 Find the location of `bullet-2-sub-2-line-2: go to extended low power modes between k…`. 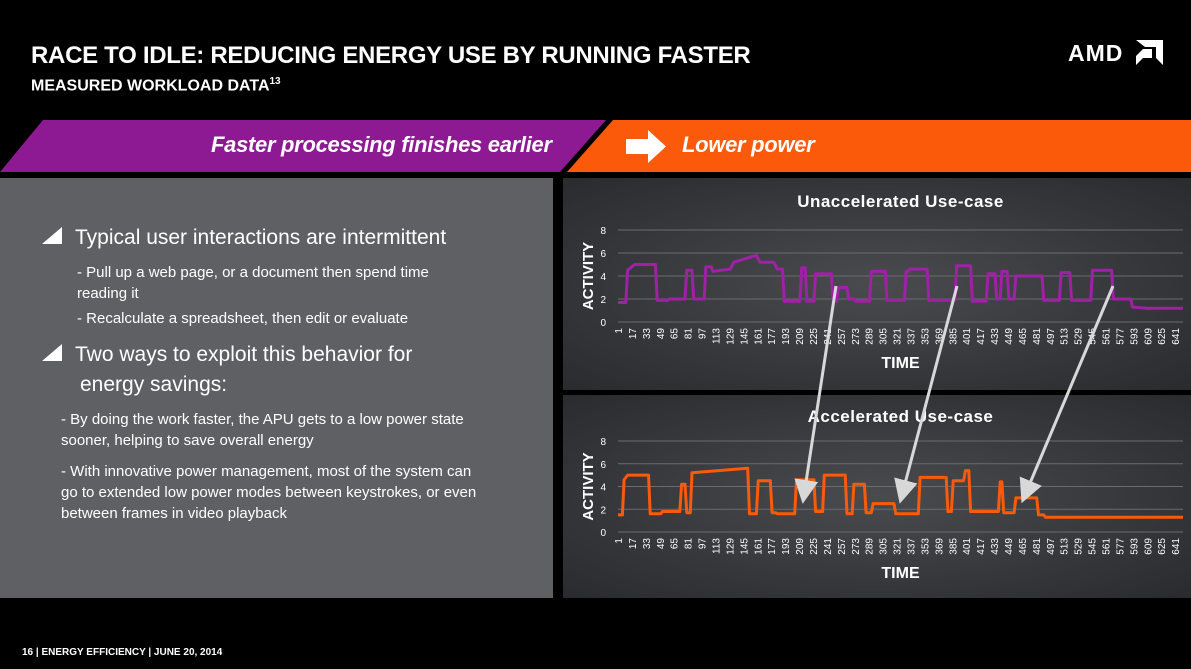

bullet-2-sub-2-line-2: go to extended low power modes between k… is located at coordinates (269, 492).